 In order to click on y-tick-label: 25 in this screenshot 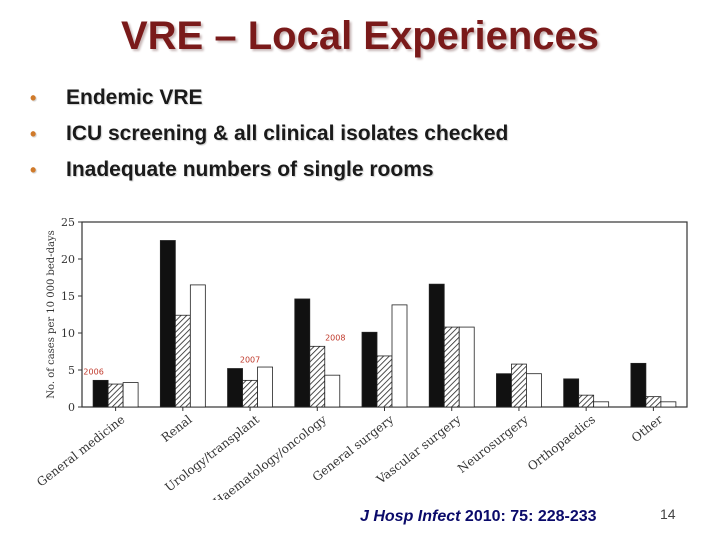, I will do `click(68, 222)`.